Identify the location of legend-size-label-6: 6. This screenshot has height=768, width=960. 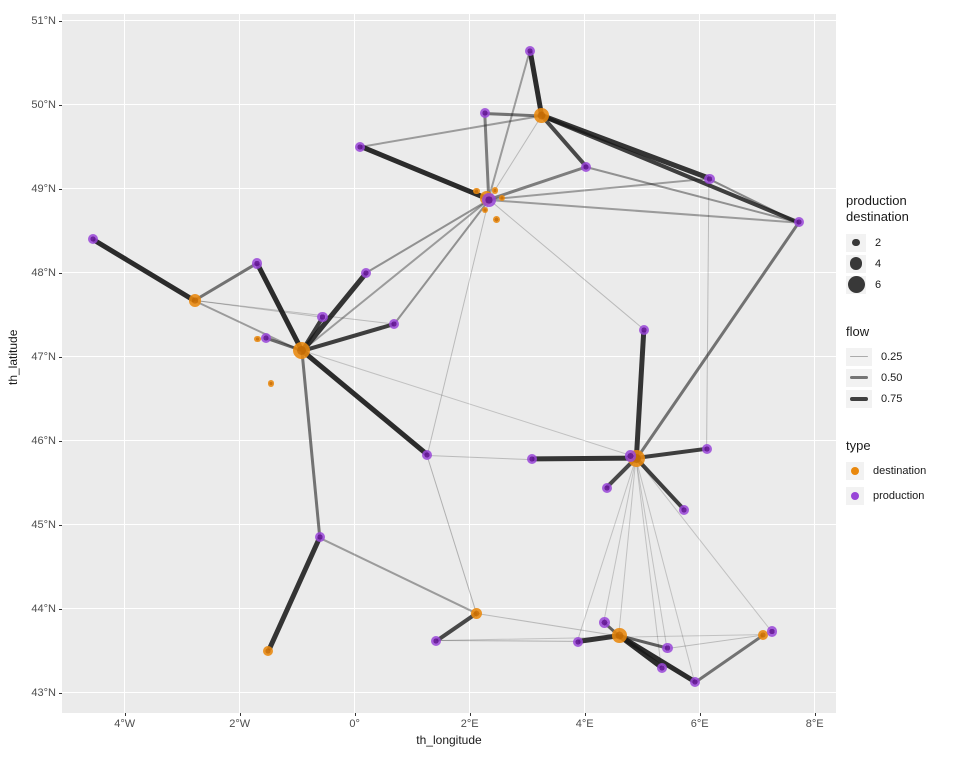
(878, 284).